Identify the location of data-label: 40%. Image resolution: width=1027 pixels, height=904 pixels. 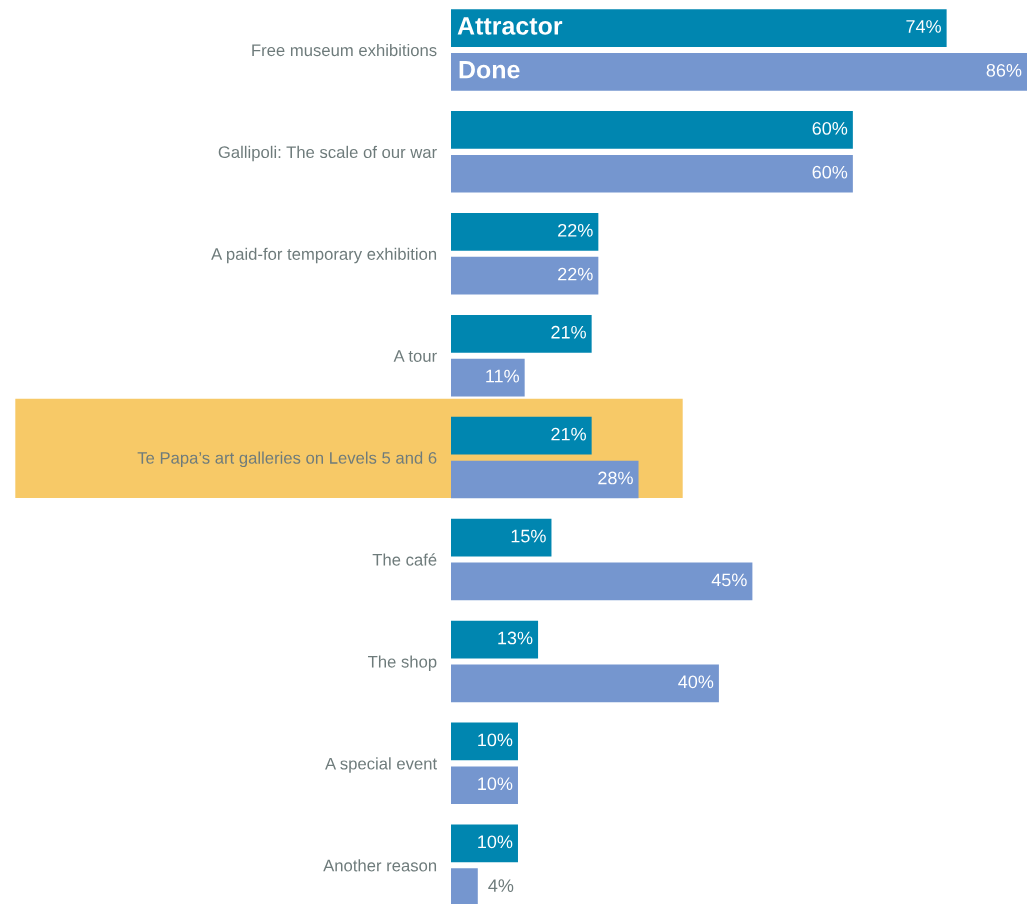
(696, 682).